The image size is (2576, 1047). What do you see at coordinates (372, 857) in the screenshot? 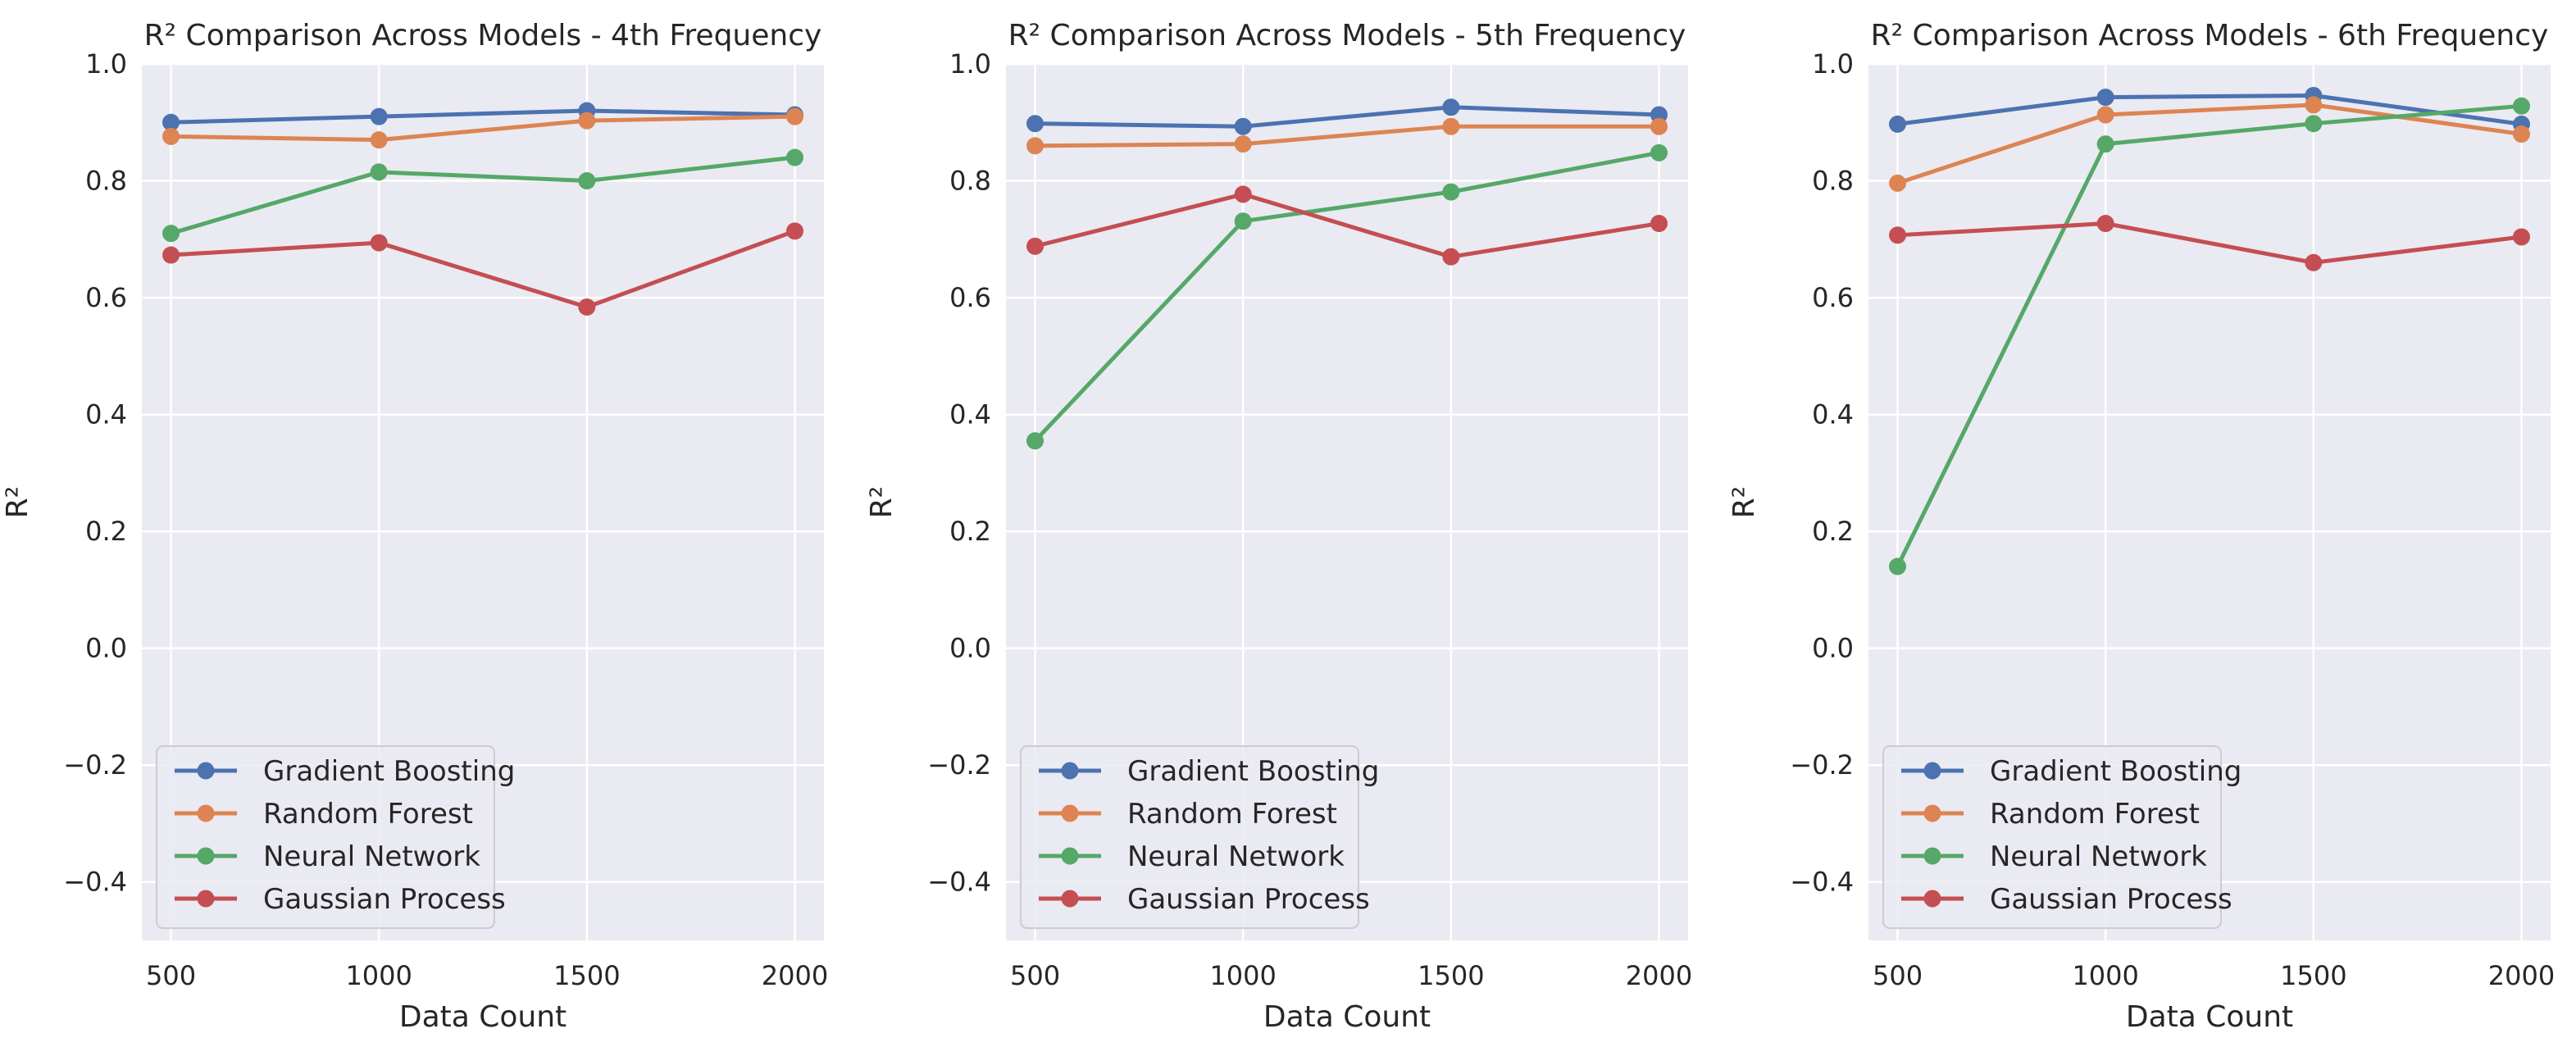
I see `chart-1-legend-label-neural-network: Neural Network` at bounding box center [372, 857].